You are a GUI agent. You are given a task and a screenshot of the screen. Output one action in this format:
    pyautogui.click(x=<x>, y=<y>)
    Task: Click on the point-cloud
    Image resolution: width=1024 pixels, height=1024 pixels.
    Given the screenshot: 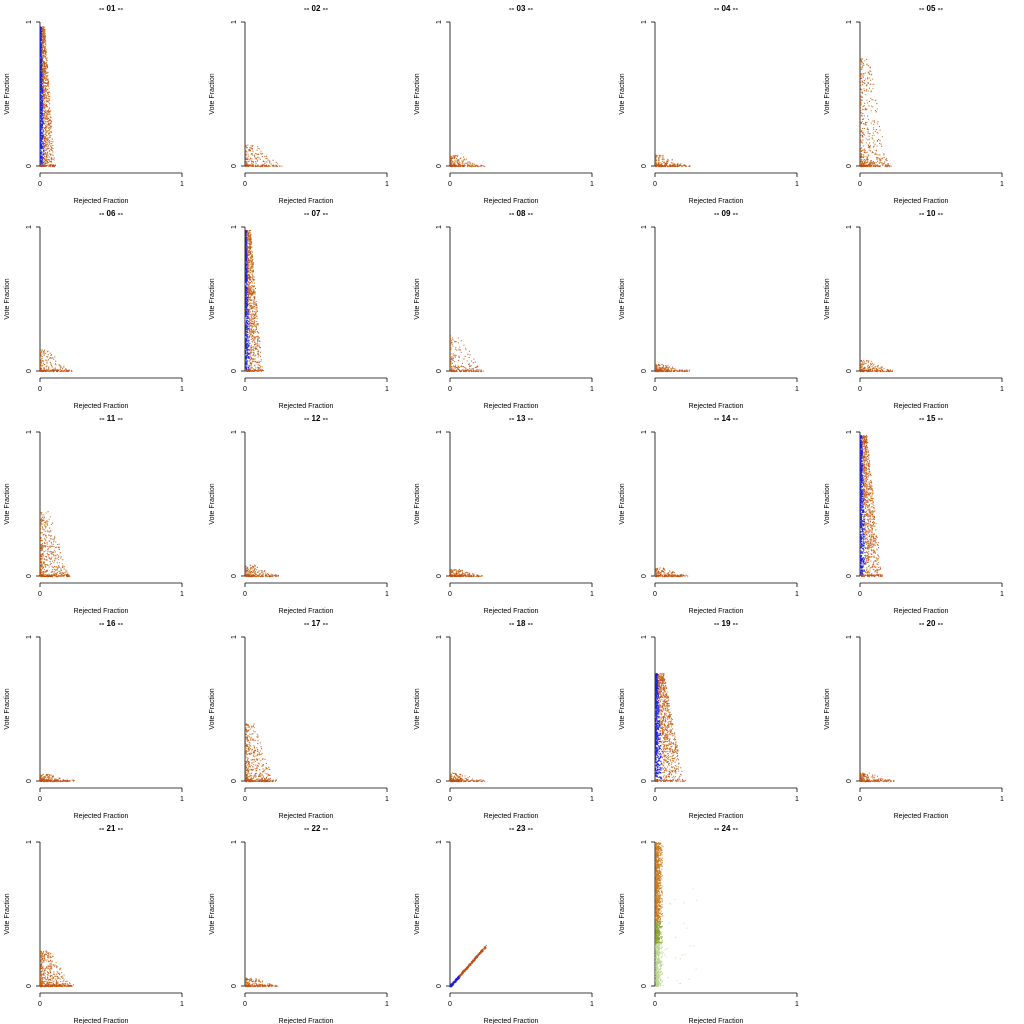 What is the action you would take?
    pyautogui.click(x=264, y=156)
    